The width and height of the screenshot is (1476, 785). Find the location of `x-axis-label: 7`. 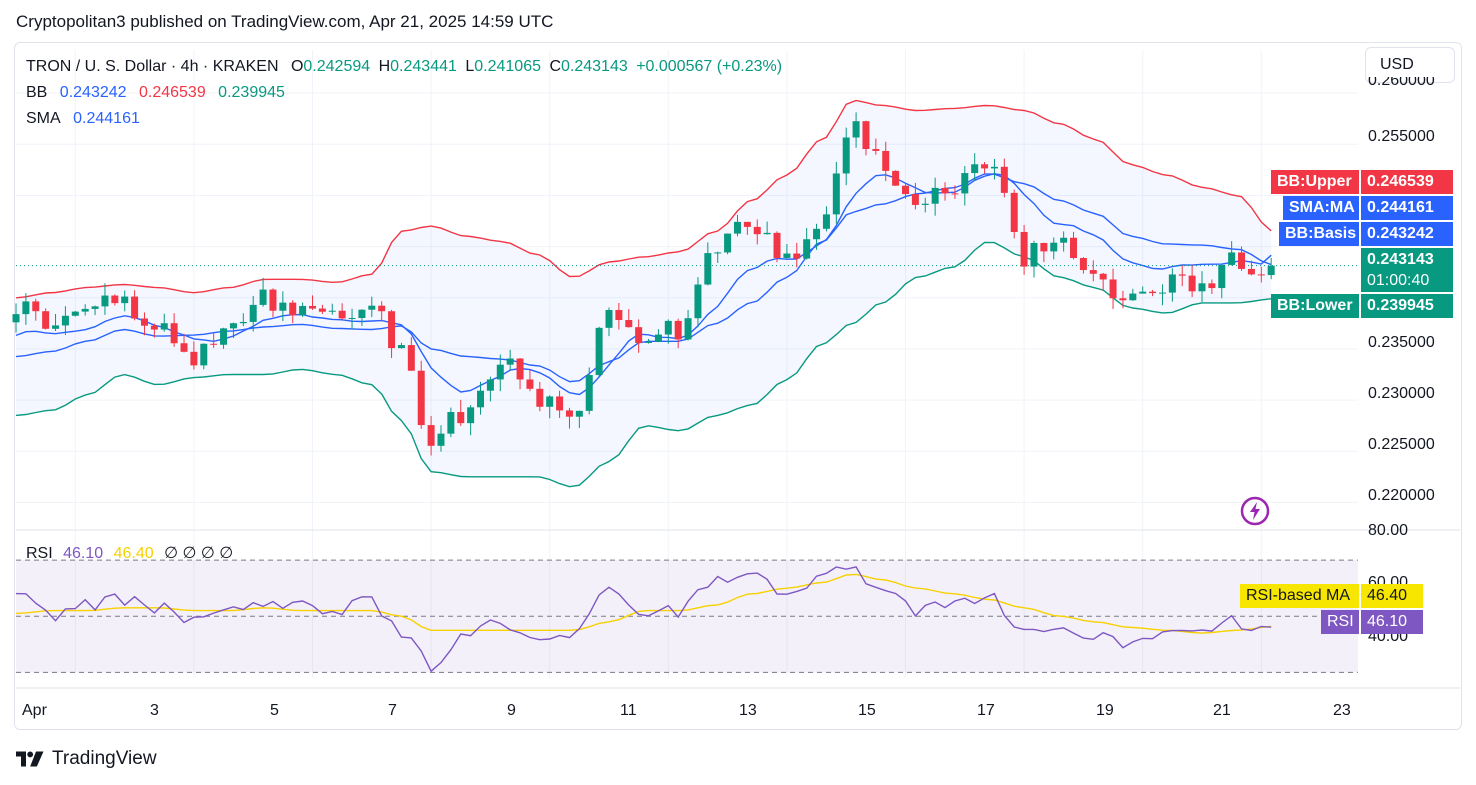

x-axis-label: 7 is located at coordinates (392, 710).